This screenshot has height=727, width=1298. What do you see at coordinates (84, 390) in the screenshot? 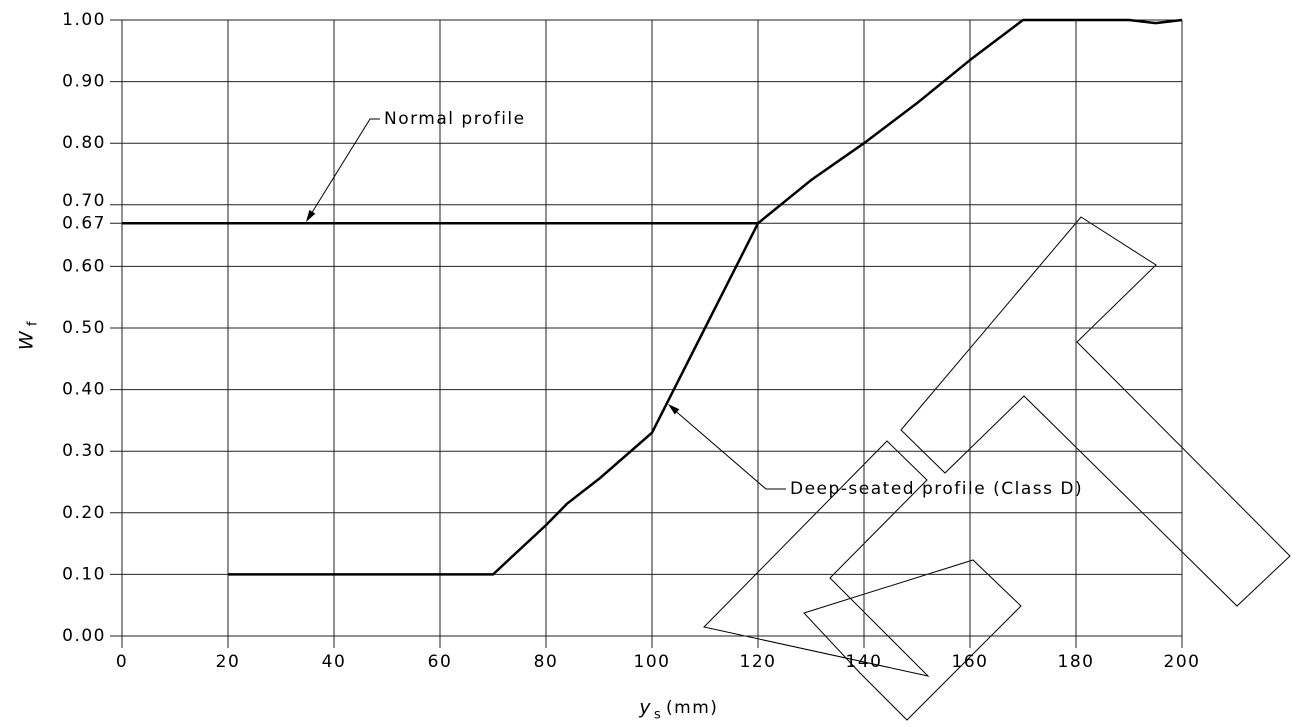
I see `y-tick-label: 0.40` at bounding box center [84, 390].